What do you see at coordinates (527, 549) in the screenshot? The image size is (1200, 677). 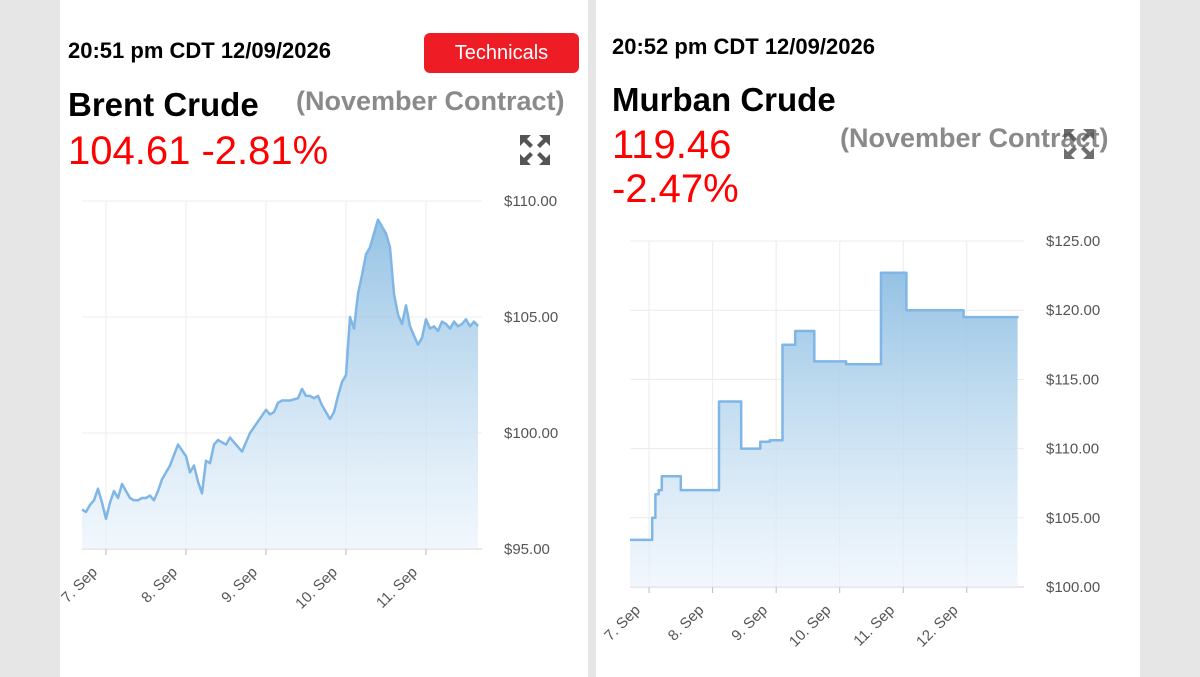 I see `y-tick-label: $95.00` at bounding box center [527, 549].